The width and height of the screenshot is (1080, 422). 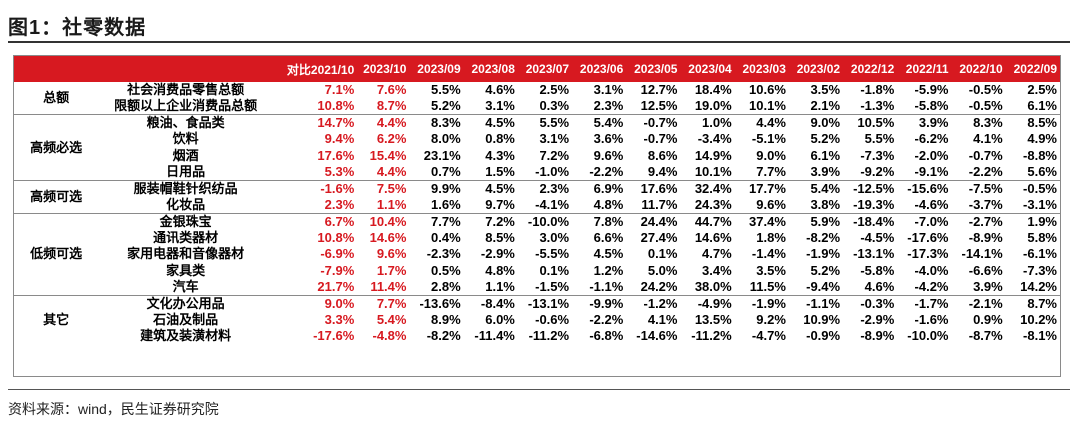 What do you see at coordinates (56, 196) in the screenshot?
I see `group-label: 高频可选` at bounding box center [56, 196].